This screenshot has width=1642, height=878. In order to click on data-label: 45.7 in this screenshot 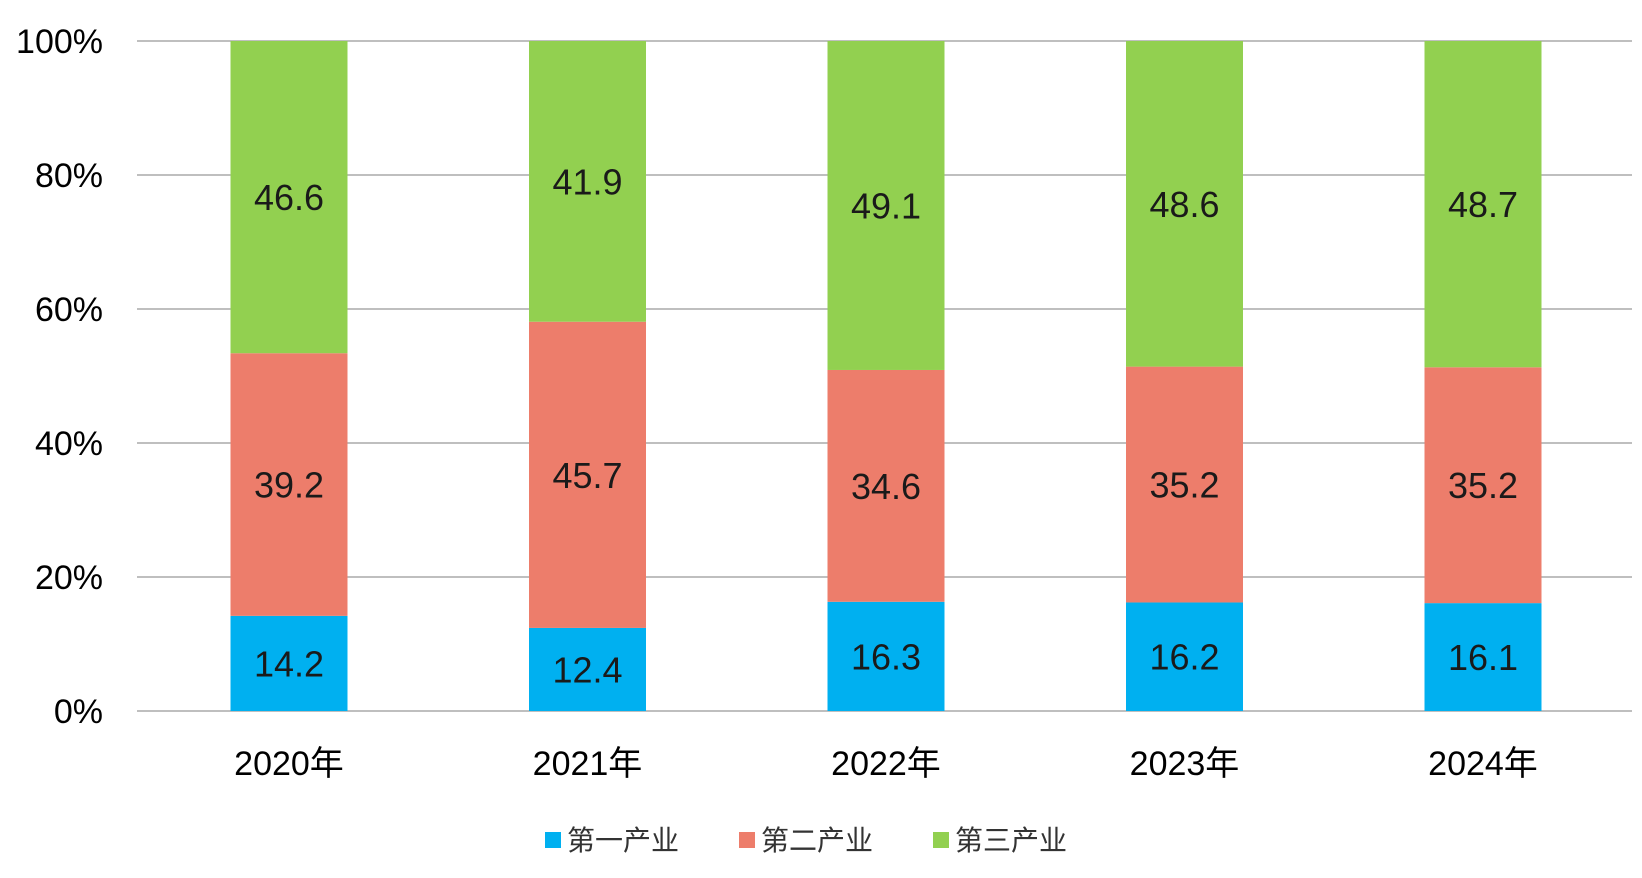, I will do `click(587, 475)`.